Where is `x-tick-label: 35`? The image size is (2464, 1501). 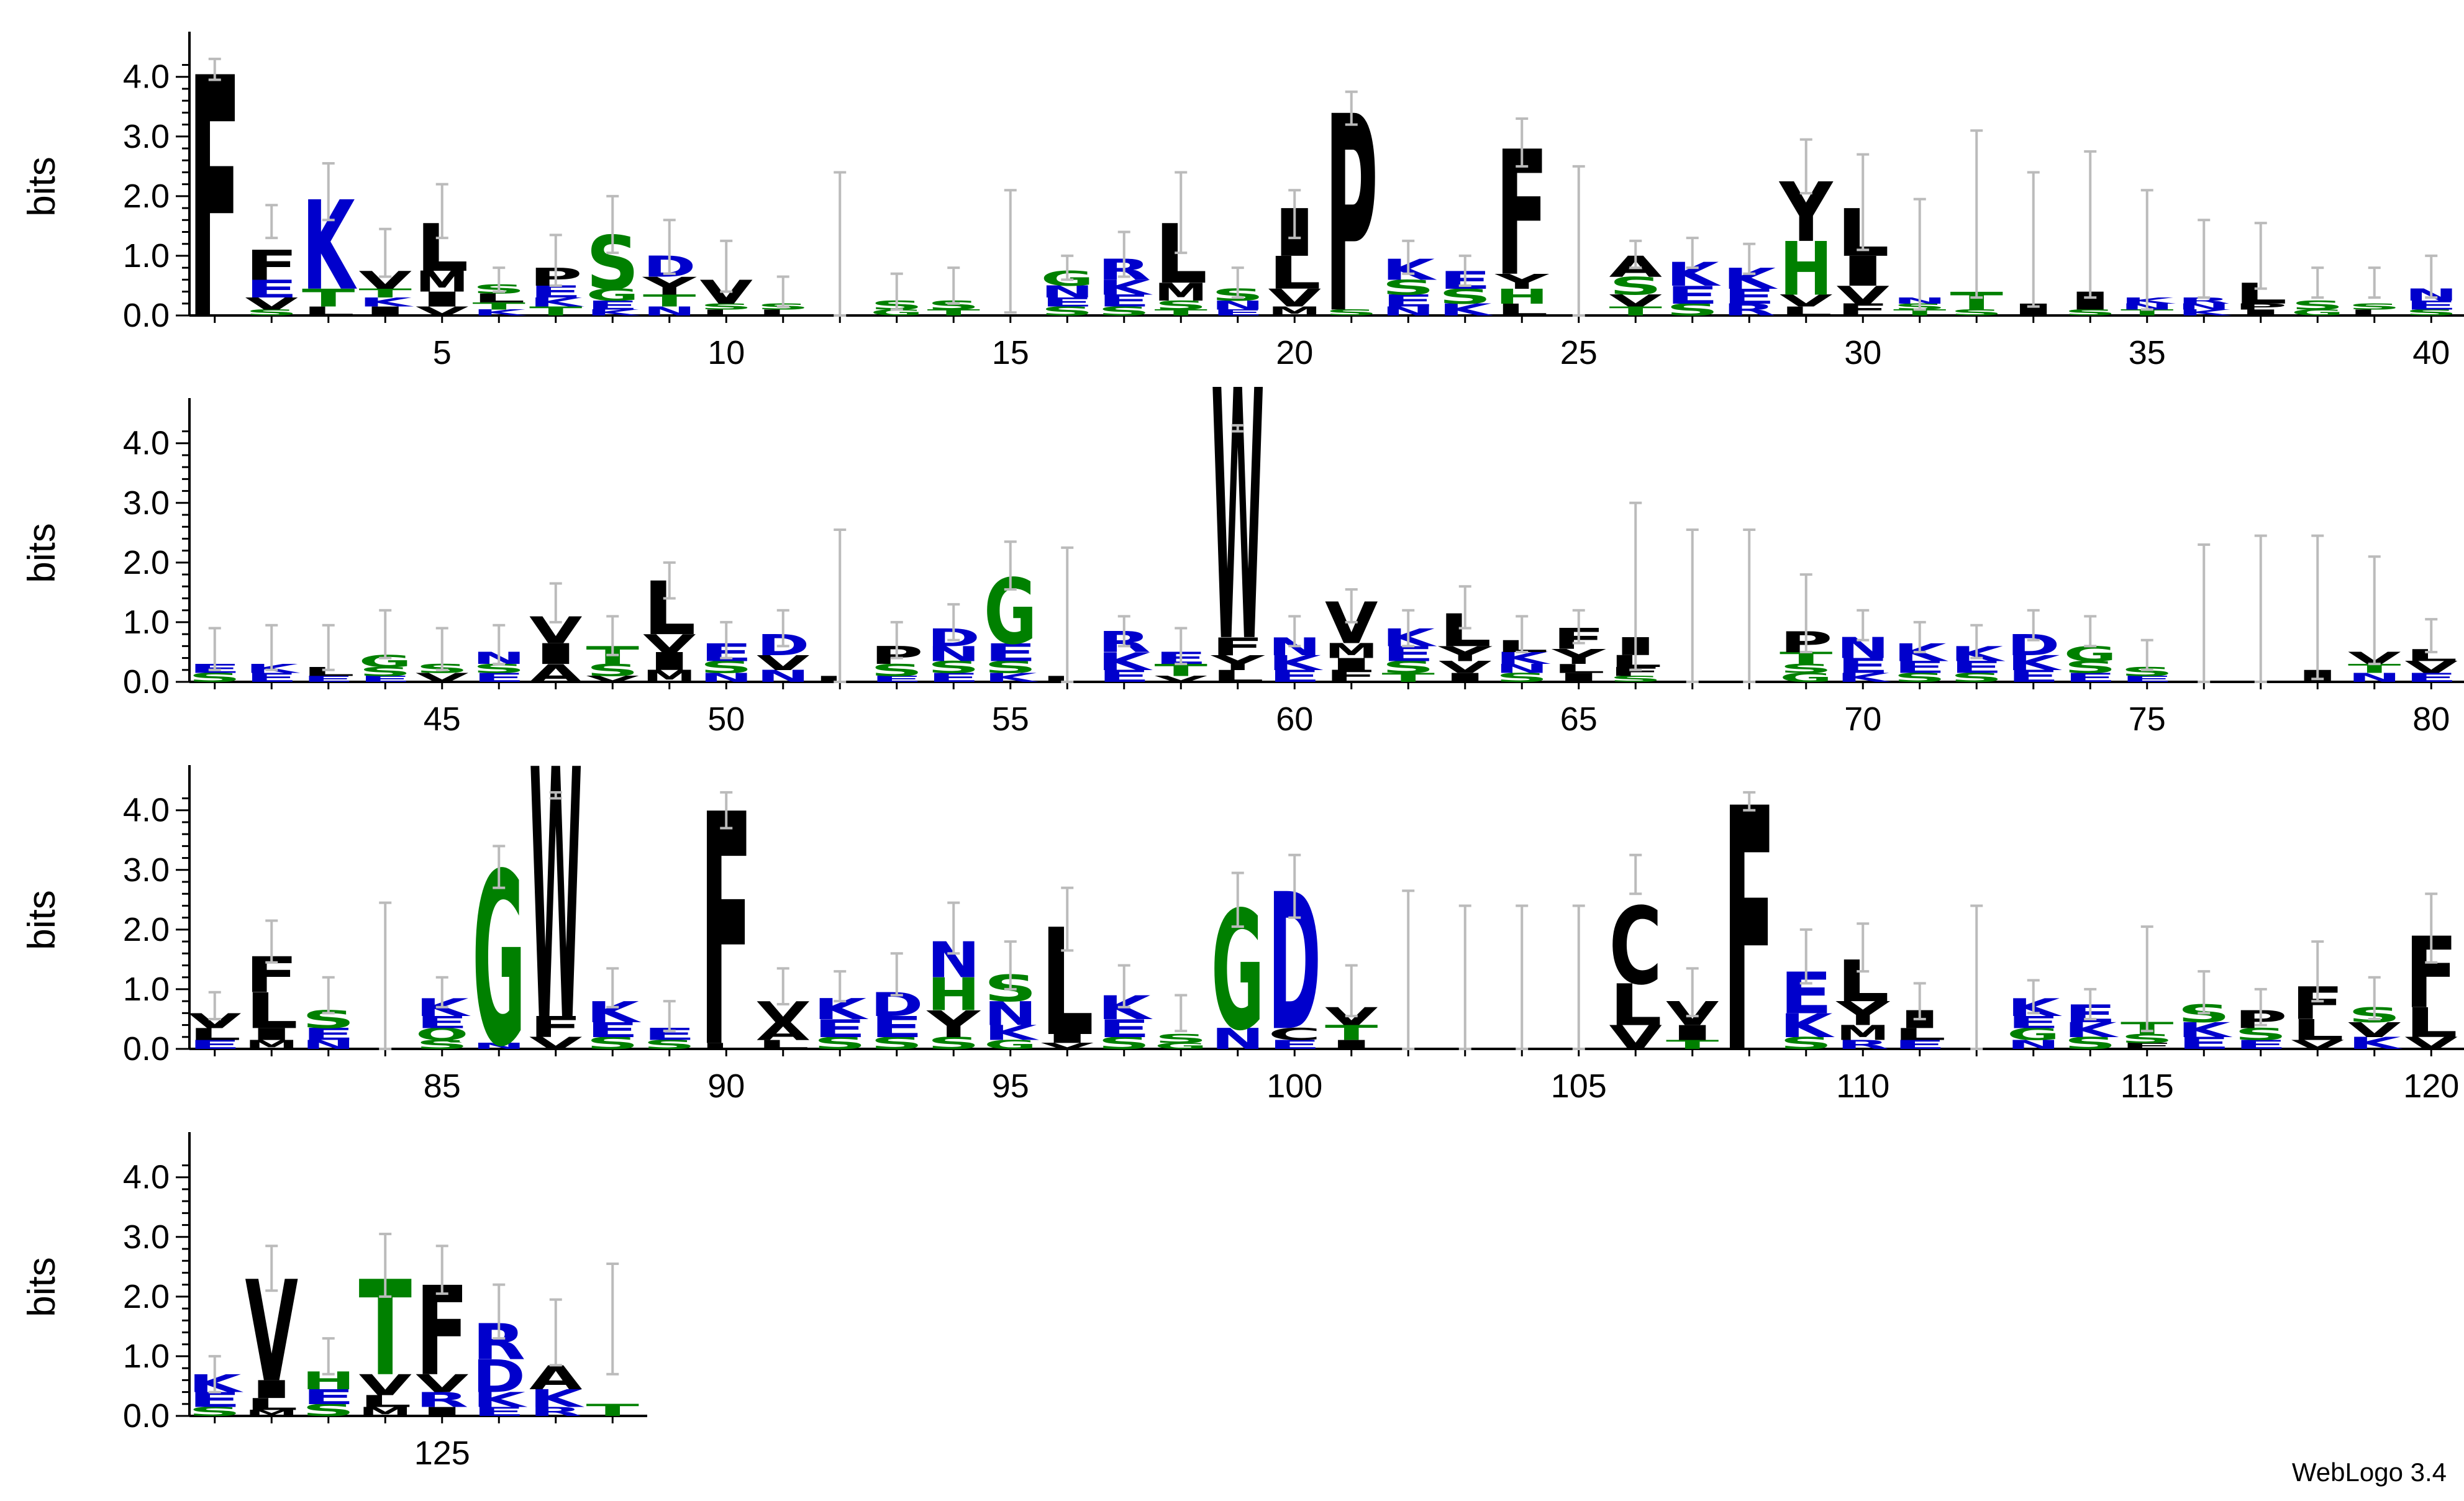 x-tick-label: 35 is located at coordinates (2147, 352).